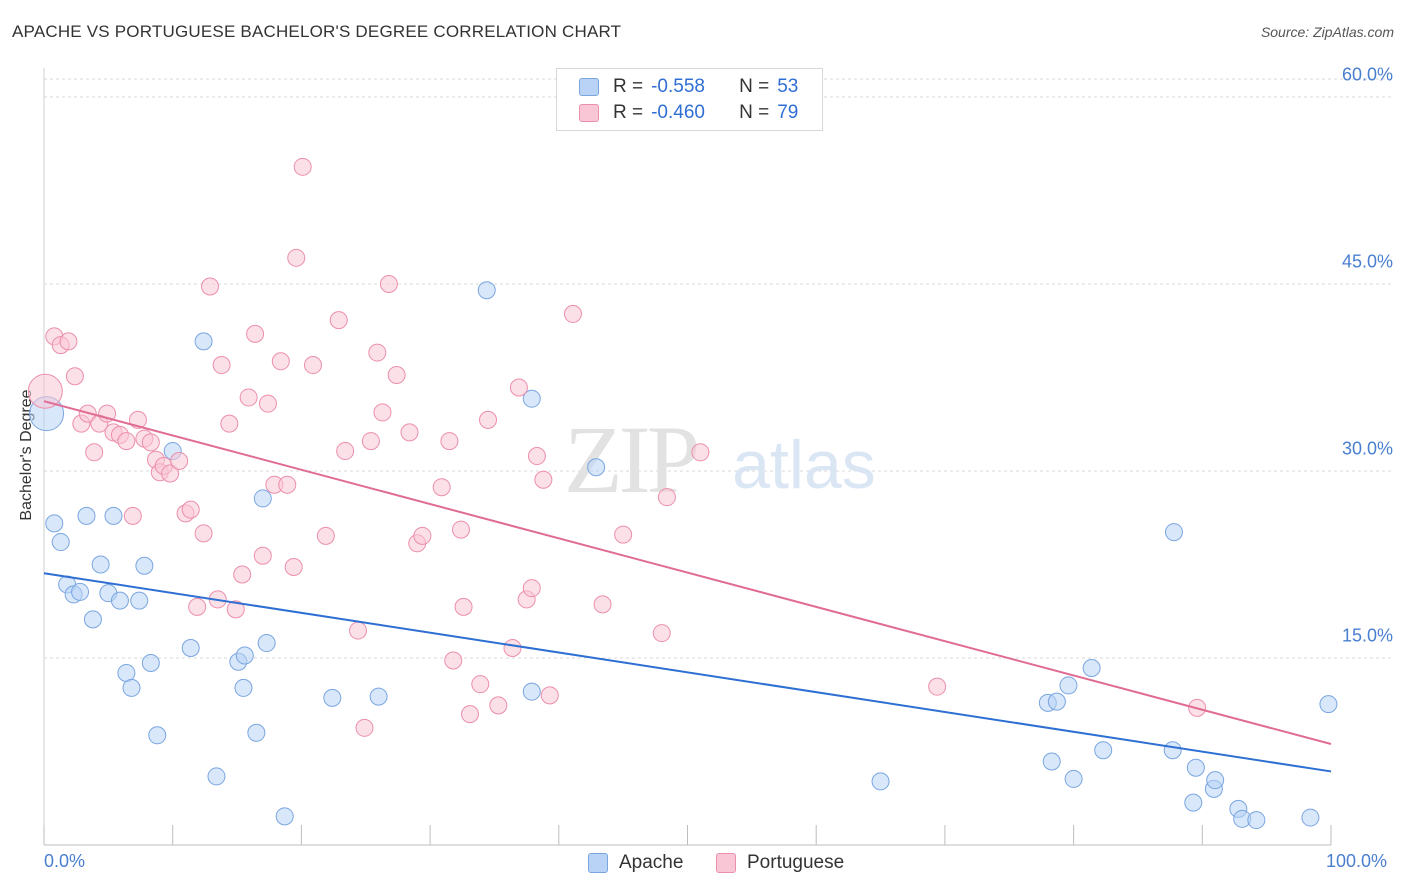  I want to click on stats-legend: R = -0.558 N = 53 R = -0.460 N = 79, so click(689, 99).